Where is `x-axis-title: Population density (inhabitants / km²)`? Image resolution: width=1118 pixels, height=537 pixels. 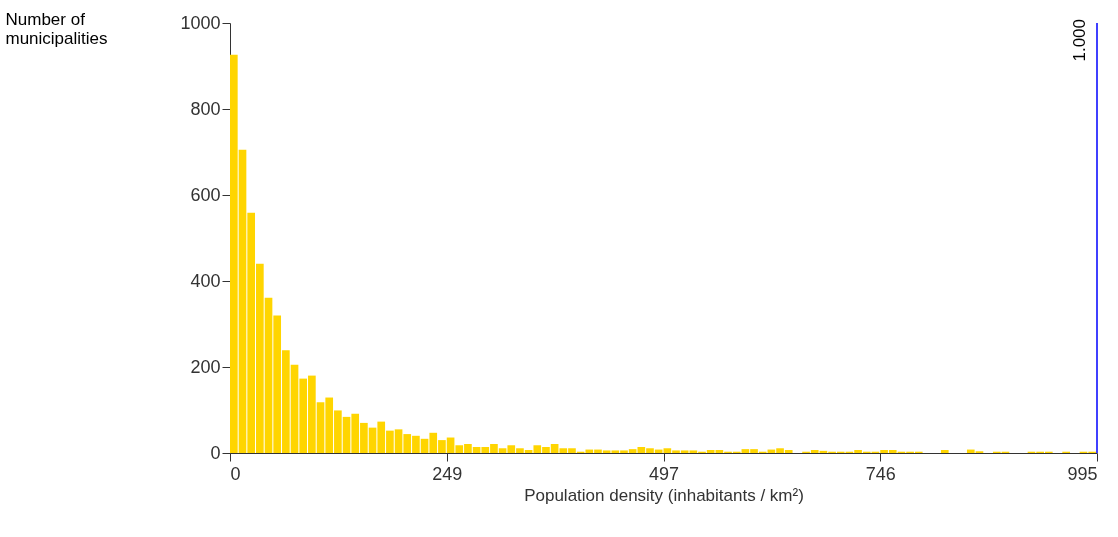
x-axis-title: Population density (inhabitants / km²) is located at coordinates (664, 495).